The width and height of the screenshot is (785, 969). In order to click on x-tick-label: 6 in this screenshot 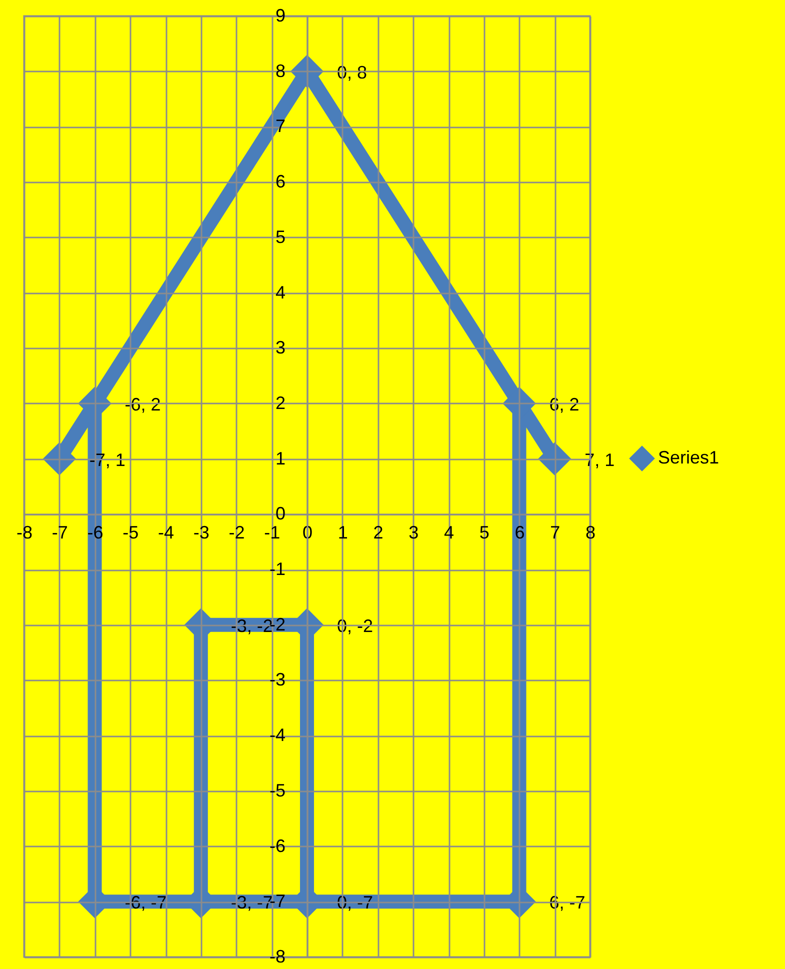, I will do `click(519, 532)`.